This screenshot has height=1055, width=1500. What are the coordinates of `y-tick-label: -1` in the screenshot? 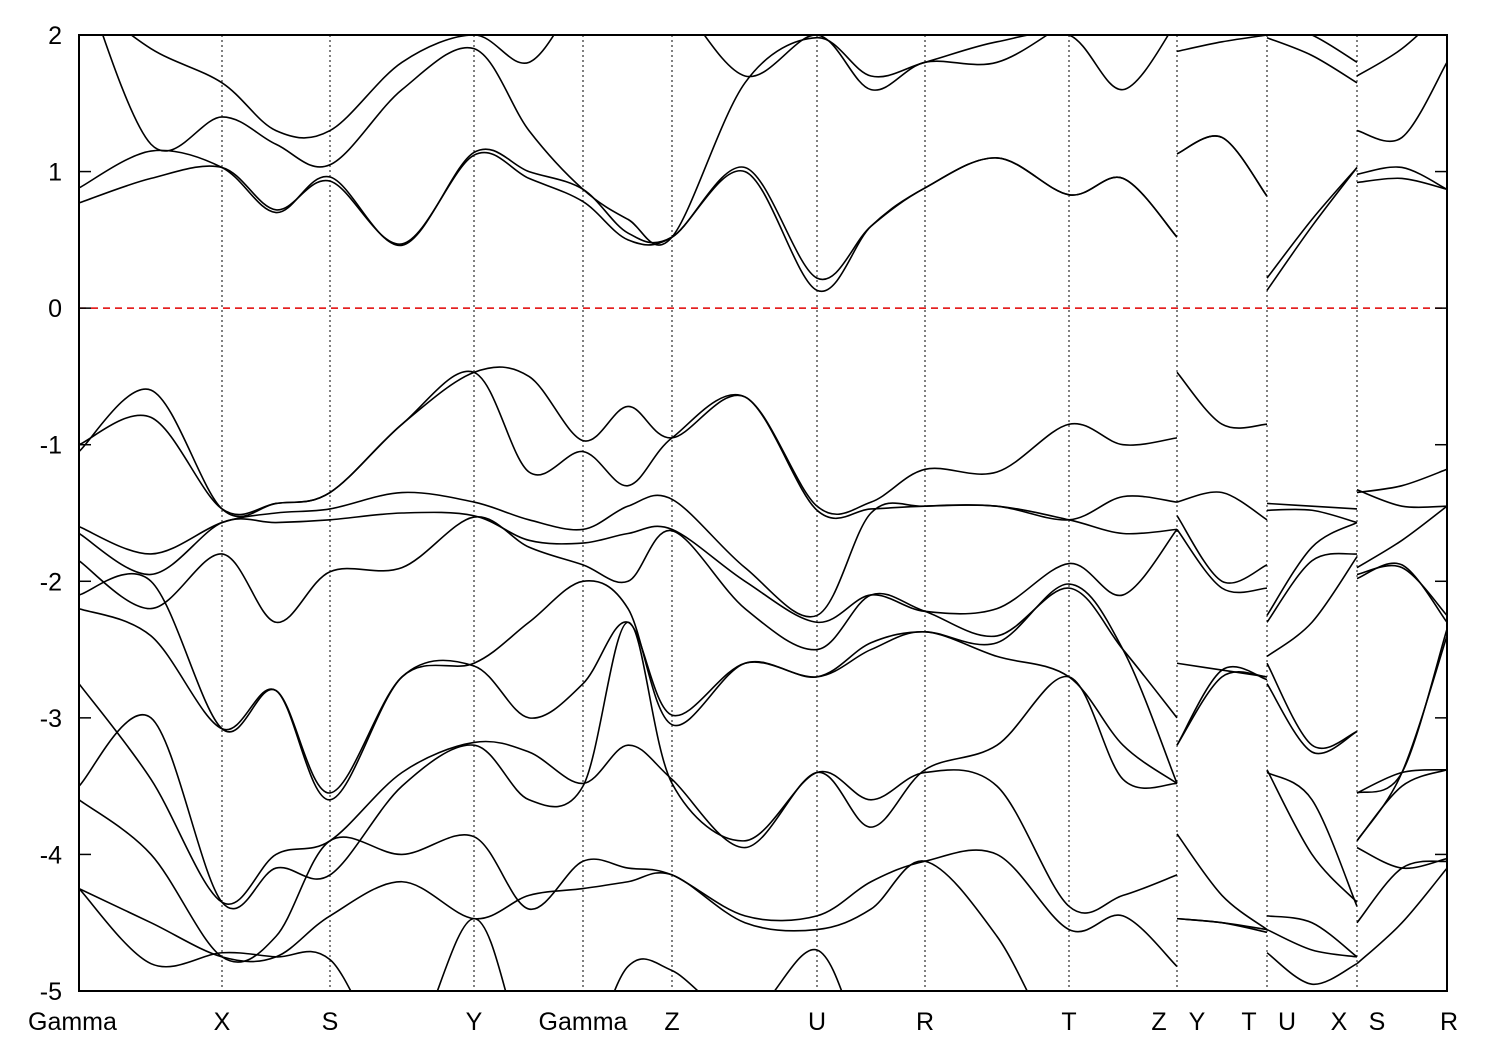 It's located at (51, 446).